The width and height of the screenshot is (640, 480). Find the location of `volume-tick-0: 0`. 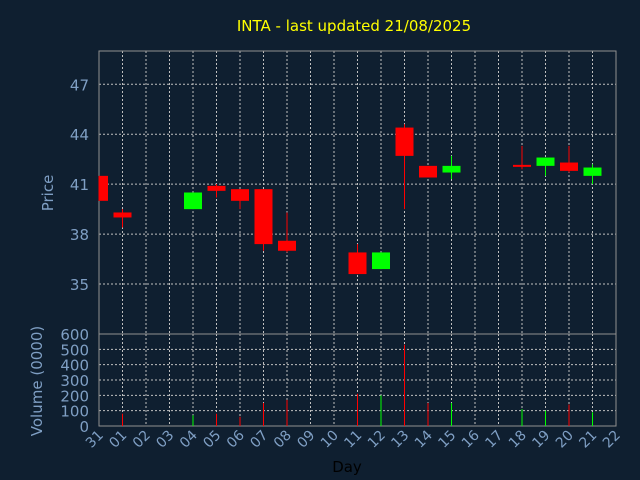

volume-tick-0: 0 is located at coordinates (84, 427).